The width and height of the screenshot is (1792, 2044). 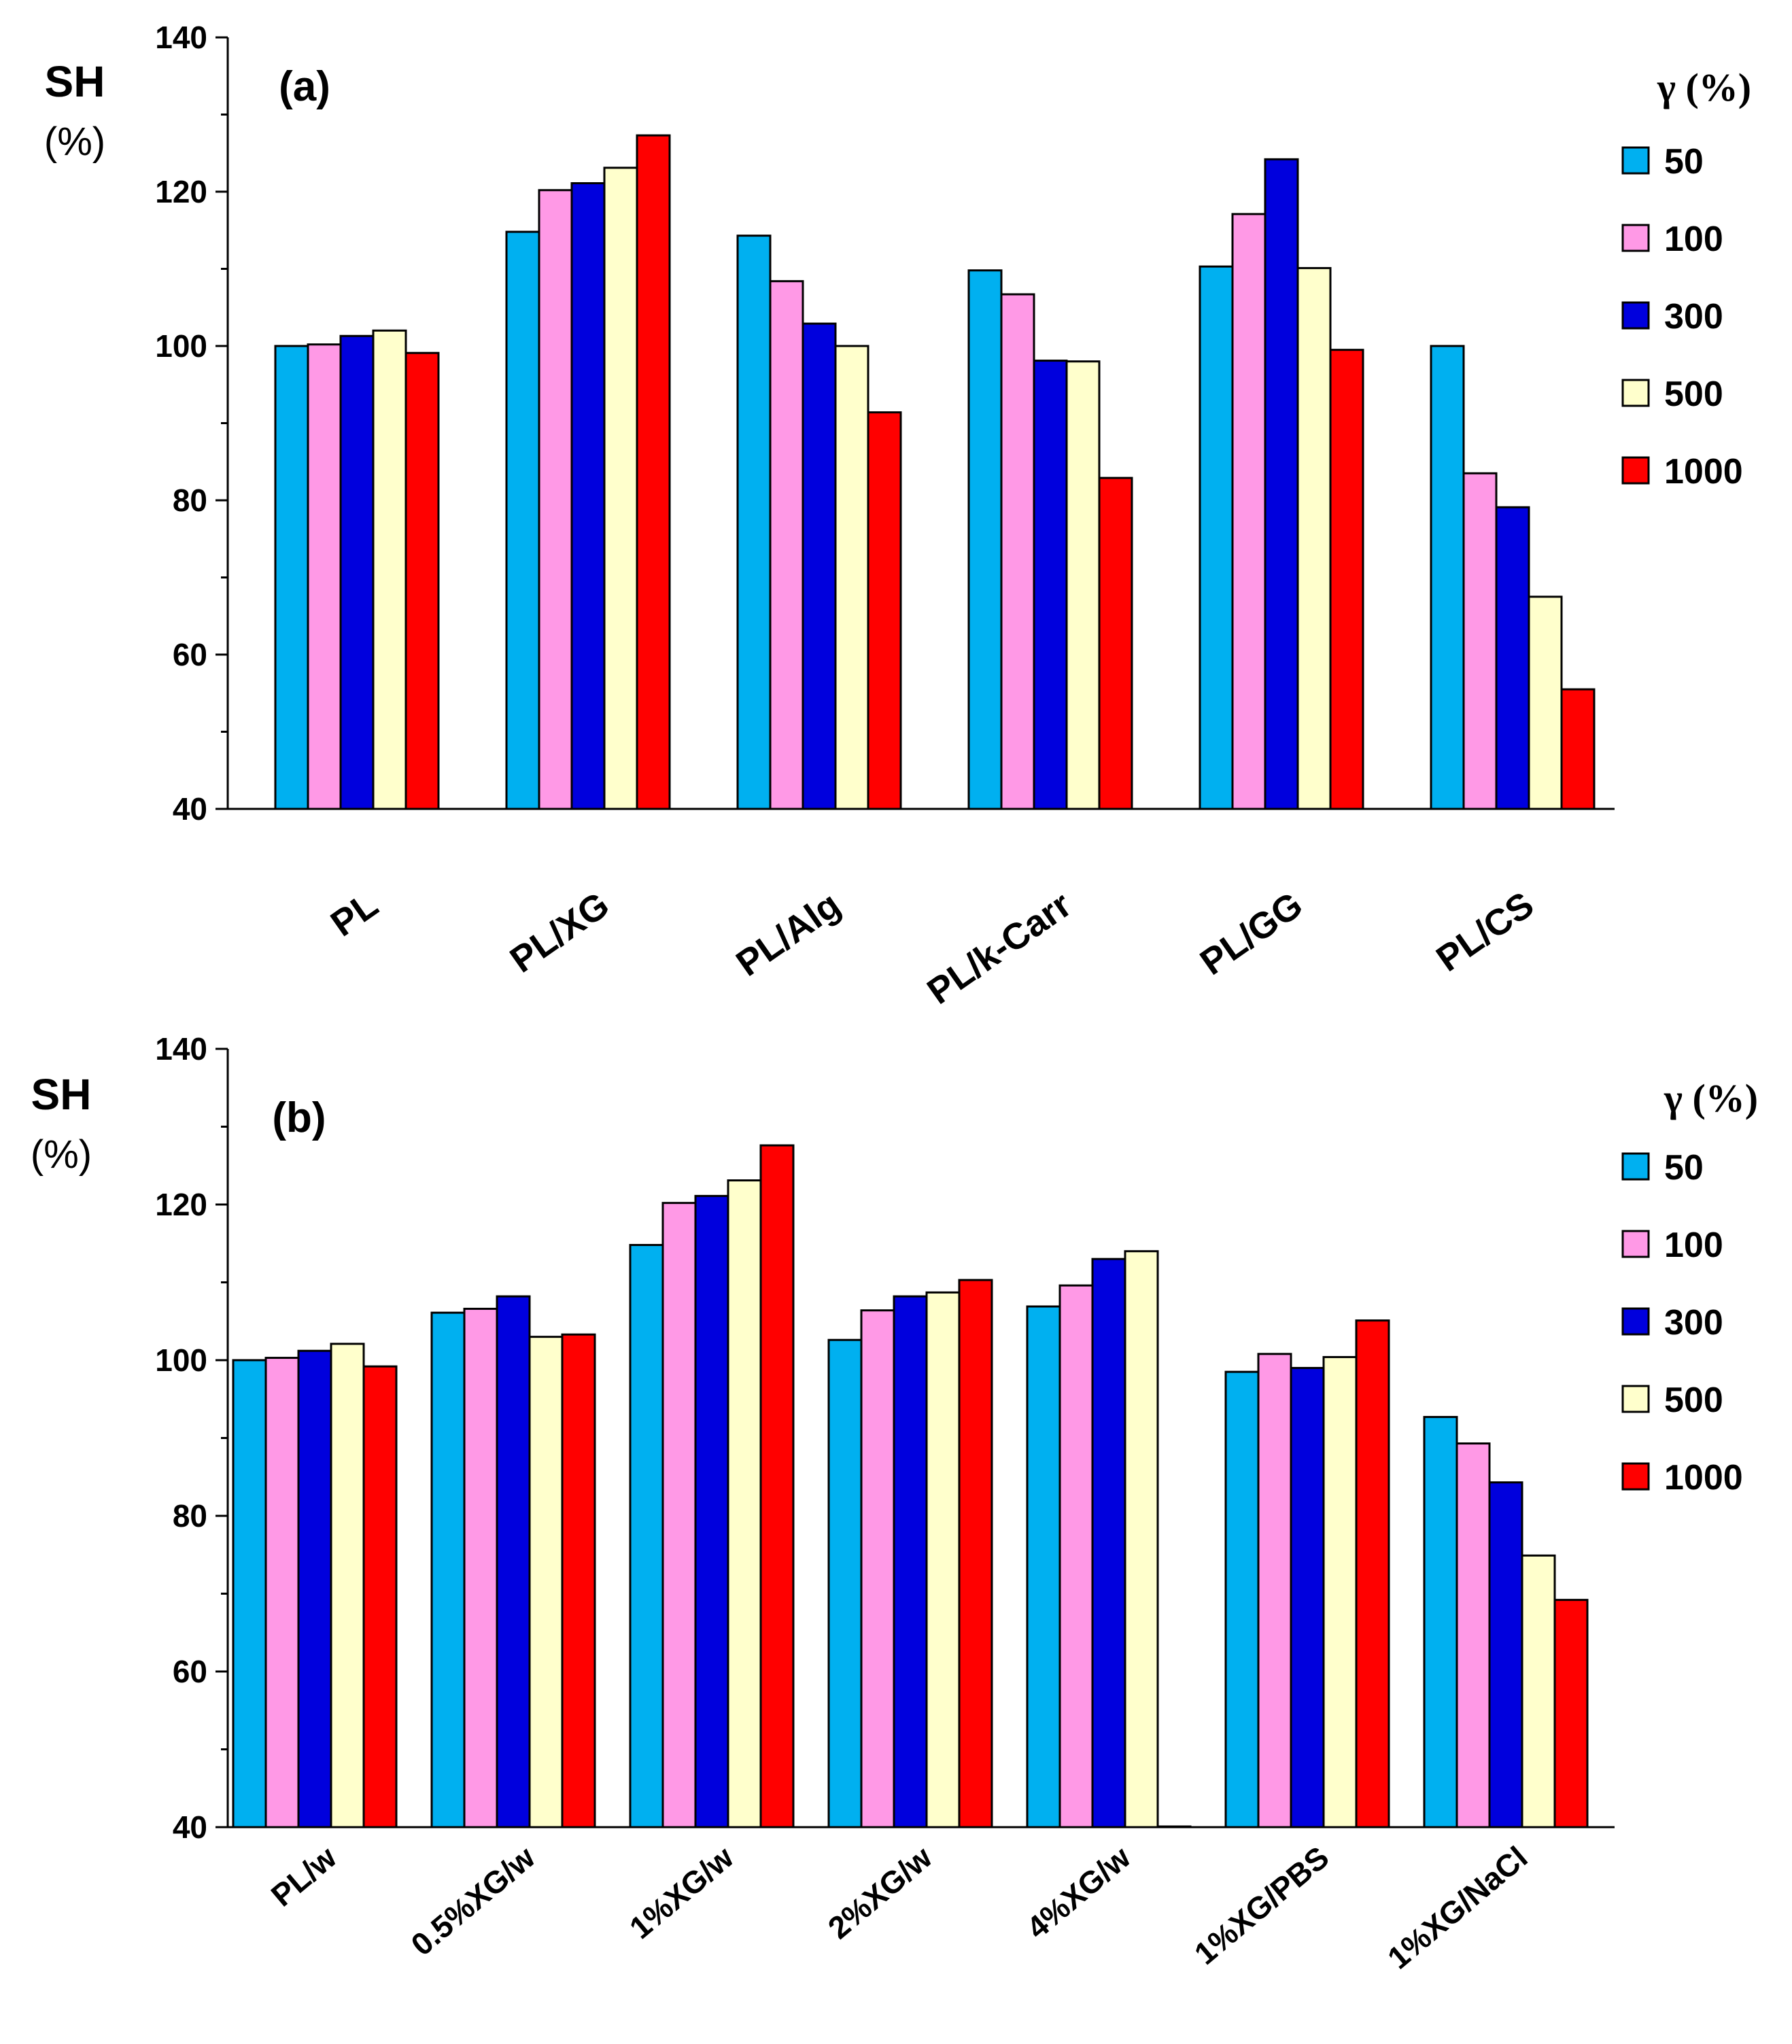 What do you see at coordinates (299, 1117) in the screenshot?
I see `panel-label: (b)` at bounding box center [299, 1117].